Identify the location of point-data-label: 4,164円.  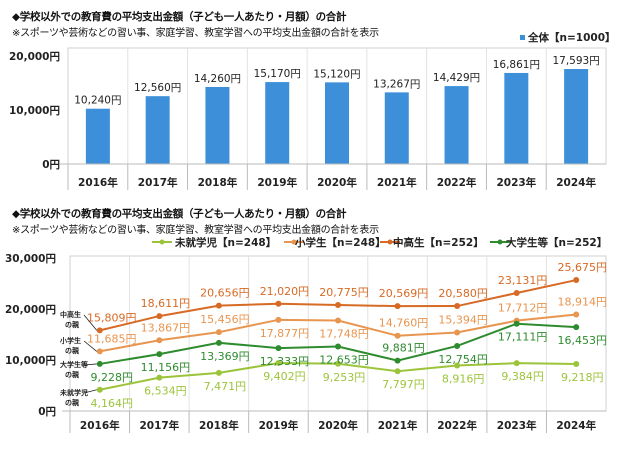
(112, 403).